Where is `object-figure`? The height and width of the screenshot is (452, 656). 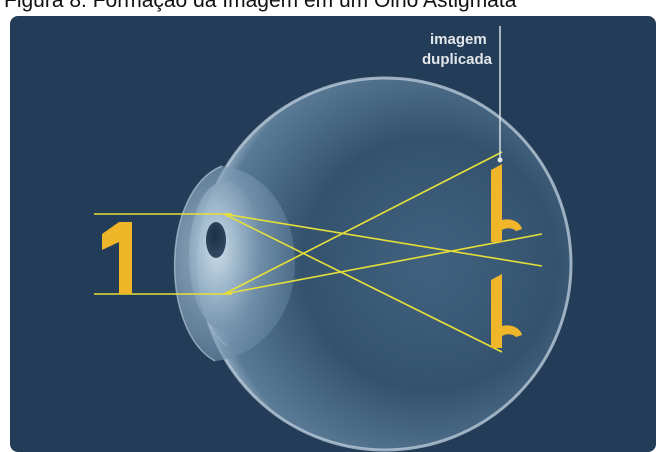
object-figure is located at coordinates (163, 254).